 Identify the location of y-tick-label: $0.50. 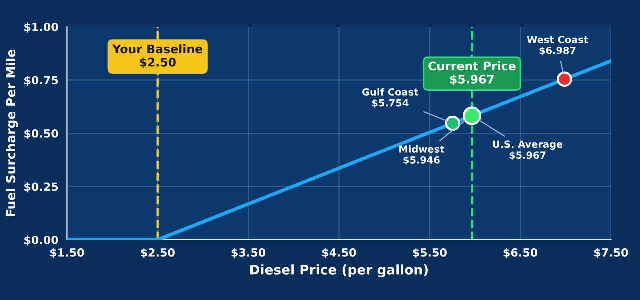
(41, 134).